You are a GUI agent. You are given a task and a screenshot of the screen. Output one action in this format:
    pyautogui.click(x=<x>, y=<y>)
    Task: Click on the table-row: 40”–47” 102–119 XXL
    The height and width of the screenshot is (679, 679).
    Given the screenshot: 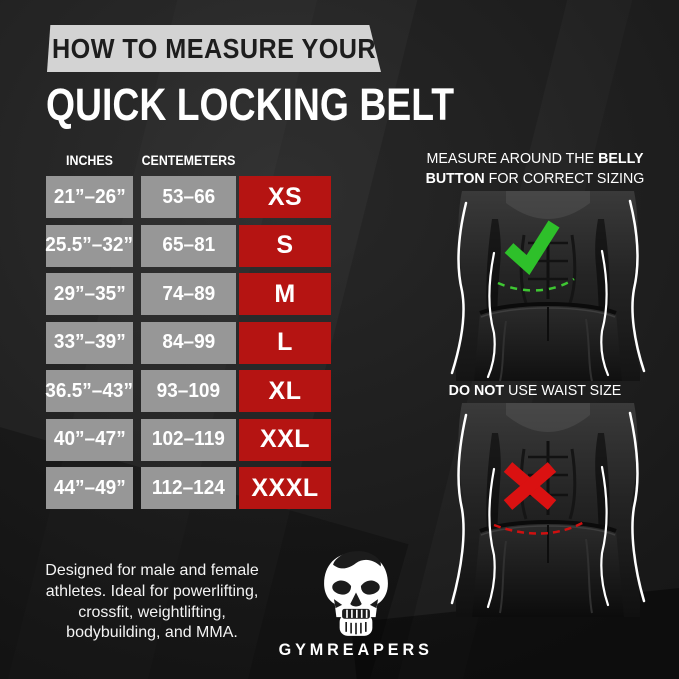 What is the action you would take?
    pyautogui.click(x=188, y=439)
    